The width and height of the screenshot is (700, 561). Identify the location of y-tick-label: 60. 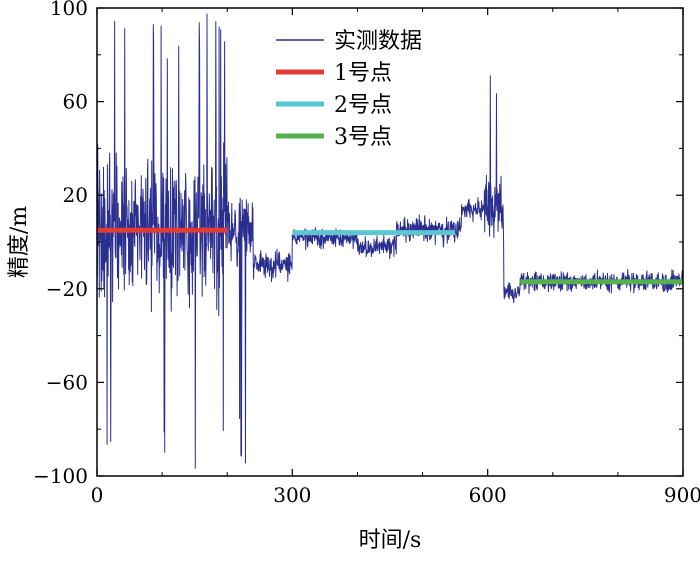
(75, 102).